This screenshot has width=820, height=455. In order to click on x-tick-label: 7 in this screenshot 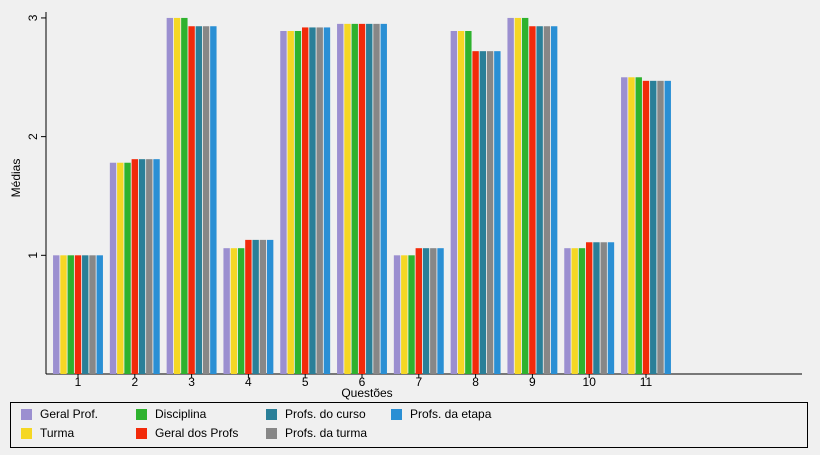, I will do `click(418, 382)`.